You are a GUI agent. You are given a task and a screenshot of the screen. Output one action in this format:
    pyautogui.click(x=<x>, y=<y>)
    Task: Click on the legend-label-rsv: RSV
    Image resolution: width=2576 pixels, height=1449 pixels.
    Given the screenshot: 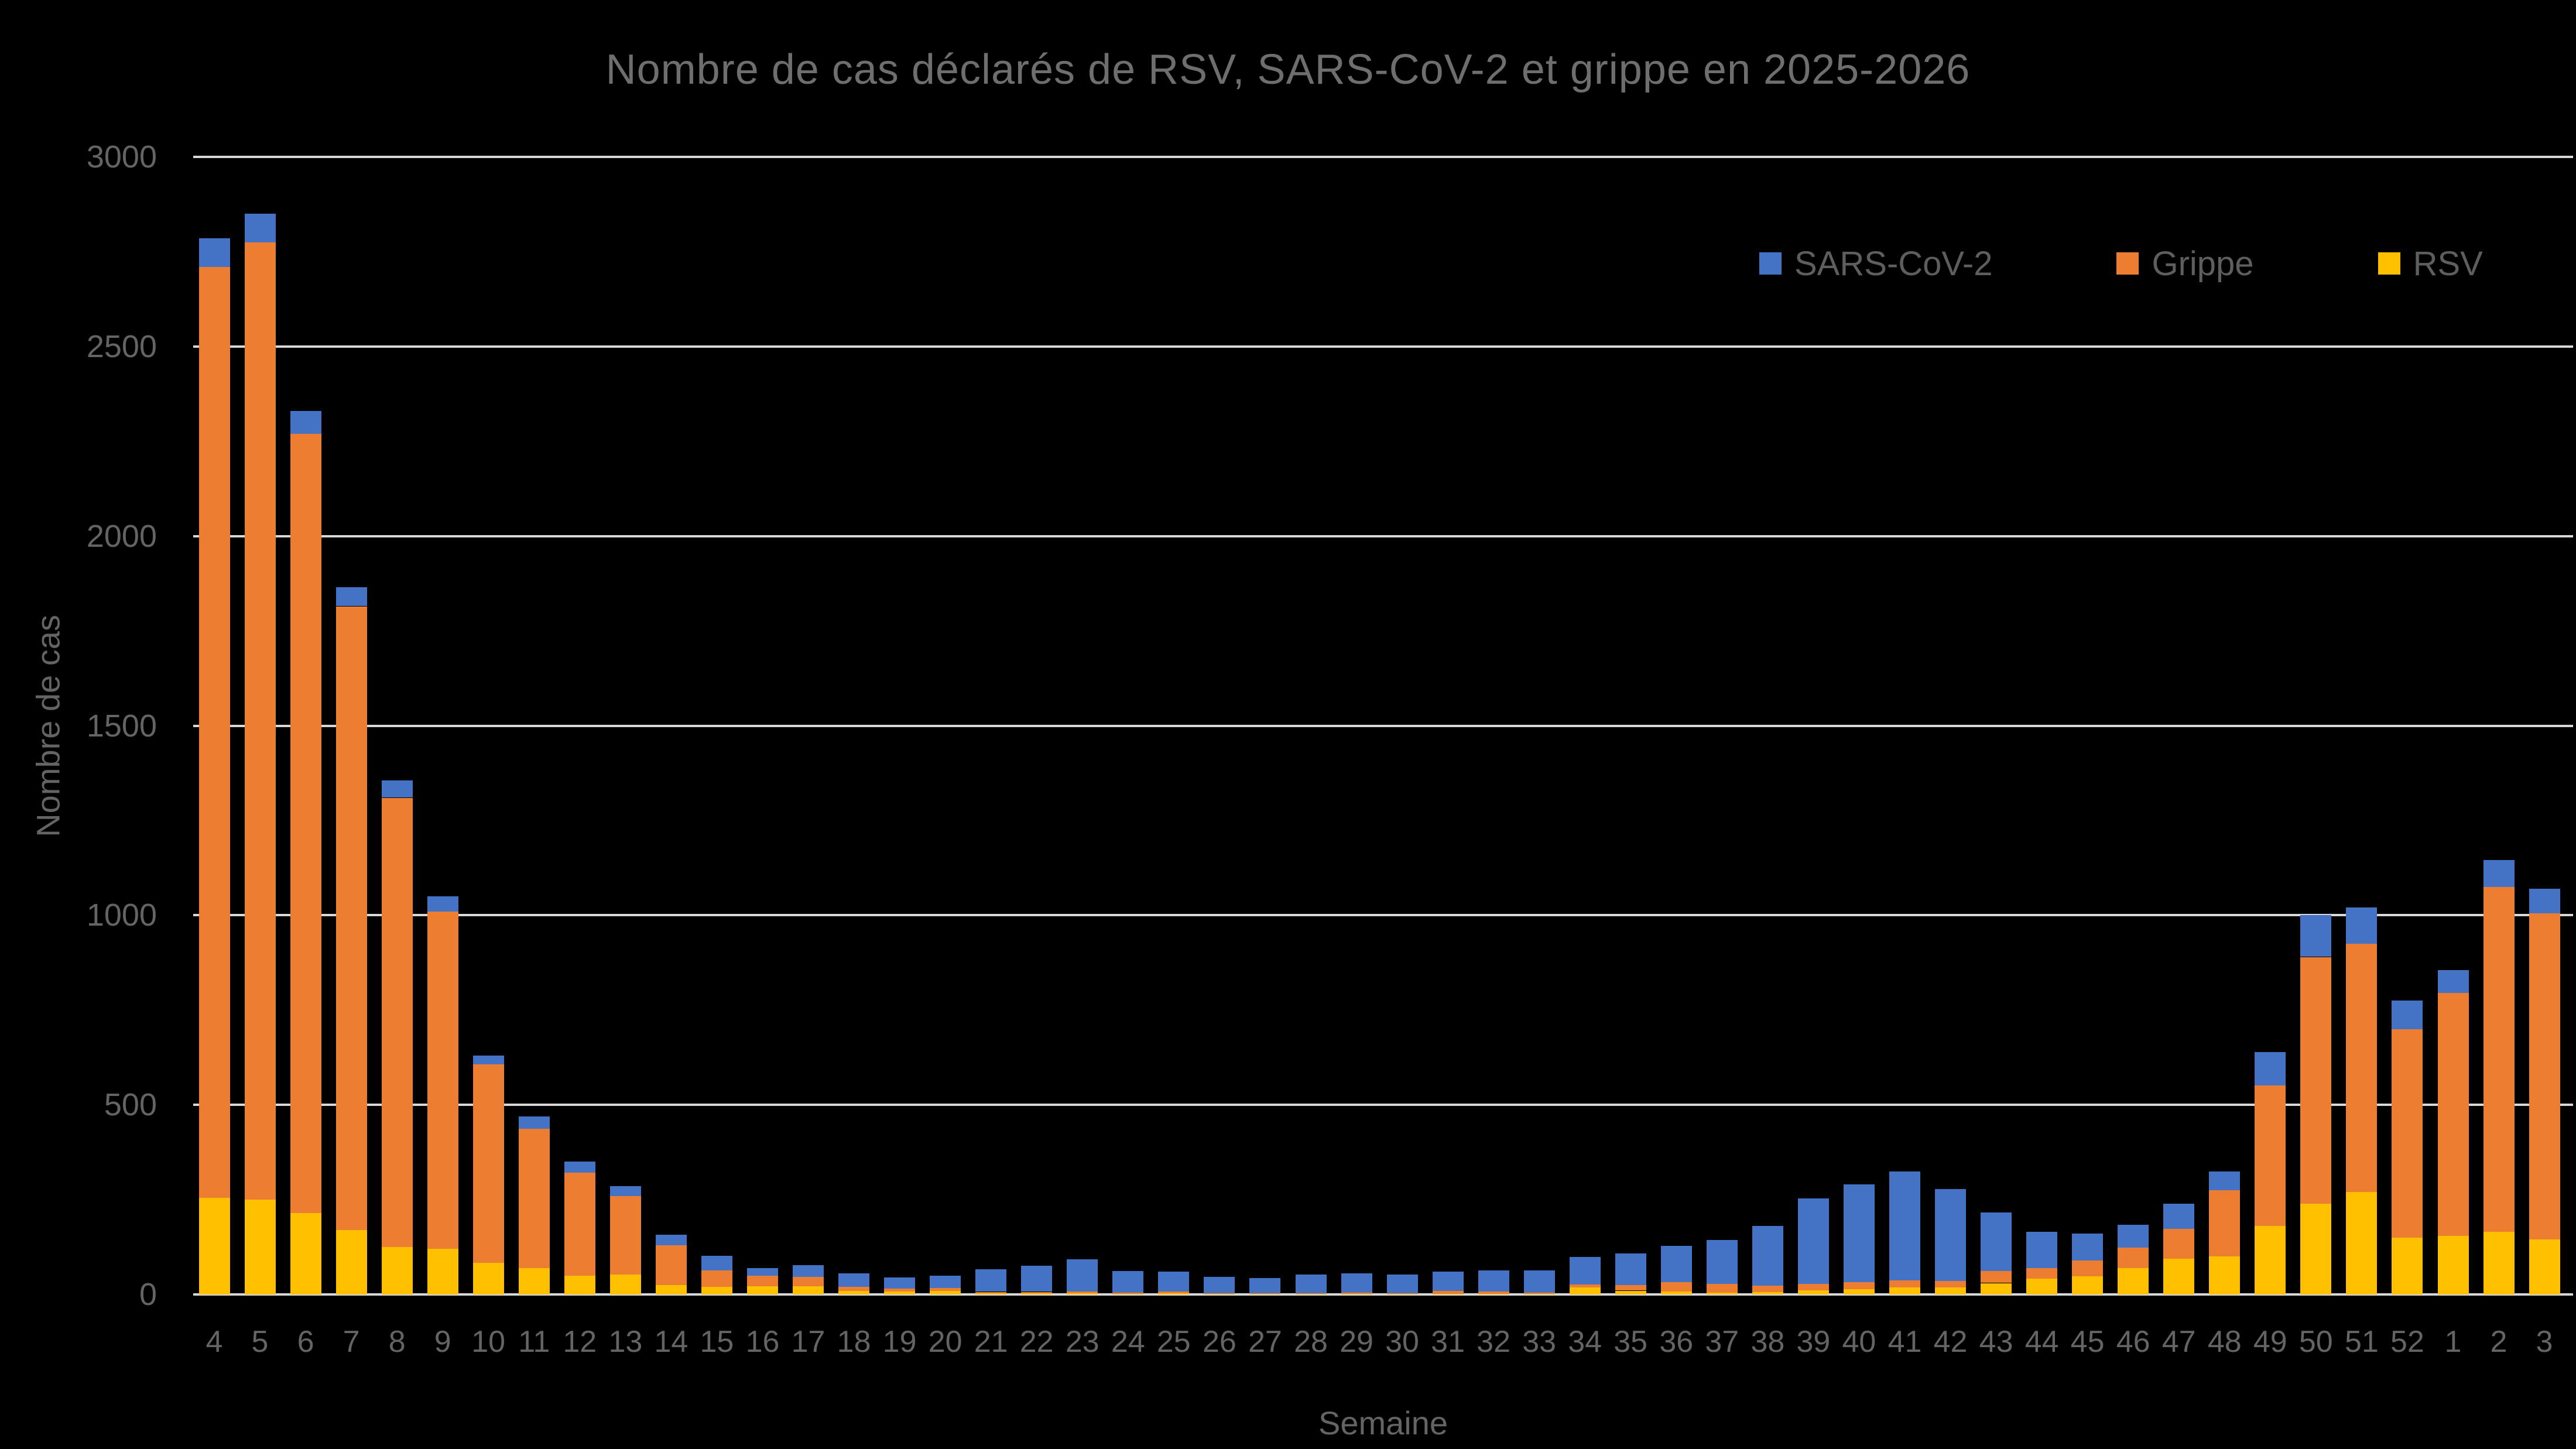 What is the action you would take?
    pyautogui.click(x=2448, y=263)
    